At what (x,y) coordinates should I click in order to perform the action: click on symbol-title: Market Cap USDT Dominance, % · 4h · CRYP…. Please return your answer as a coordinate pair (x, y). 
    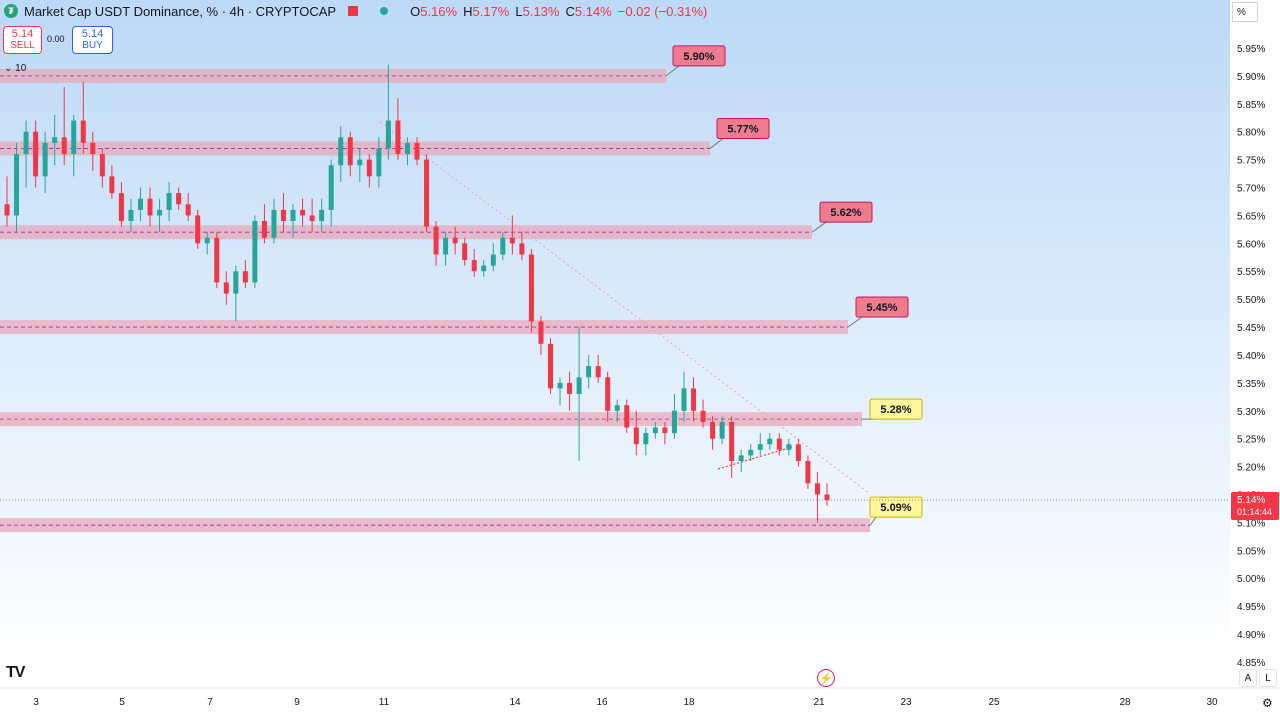
    Looking at the image, I should click on (180, 11).